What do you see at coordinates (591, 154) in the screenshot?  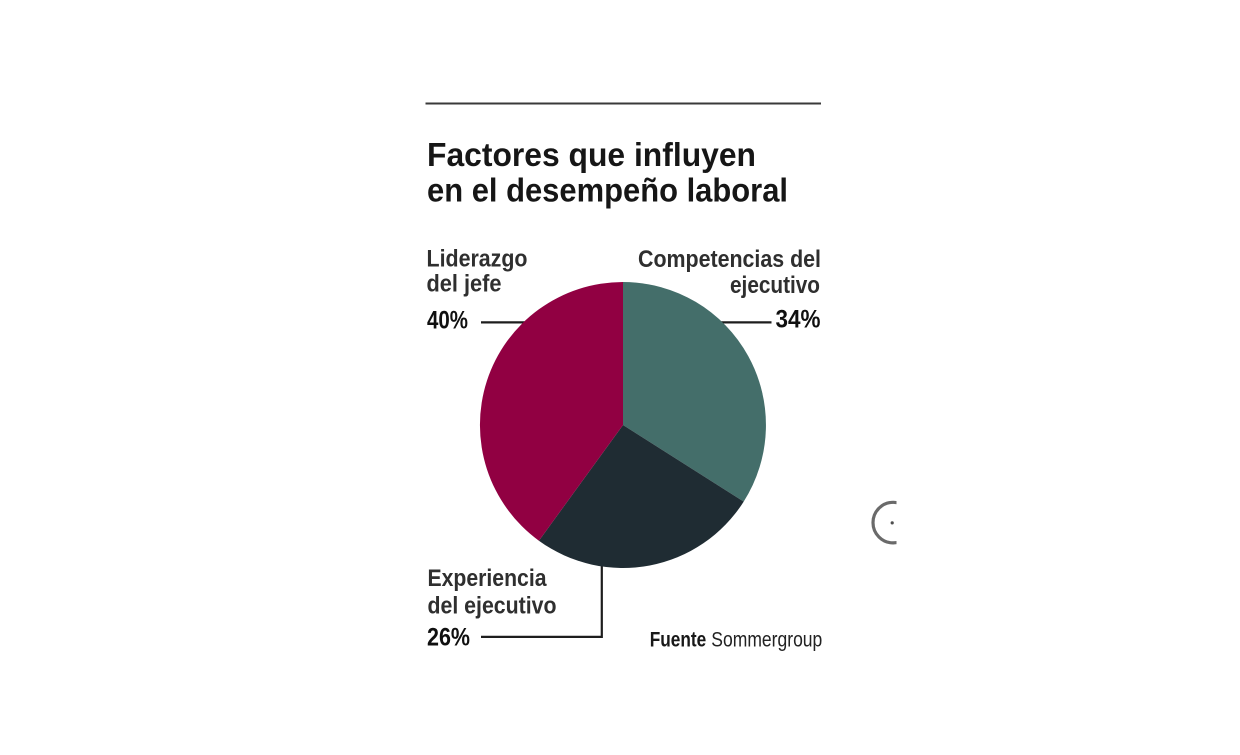 I see `svg-text: Factores que influyen` at bounding box center [591, 154].